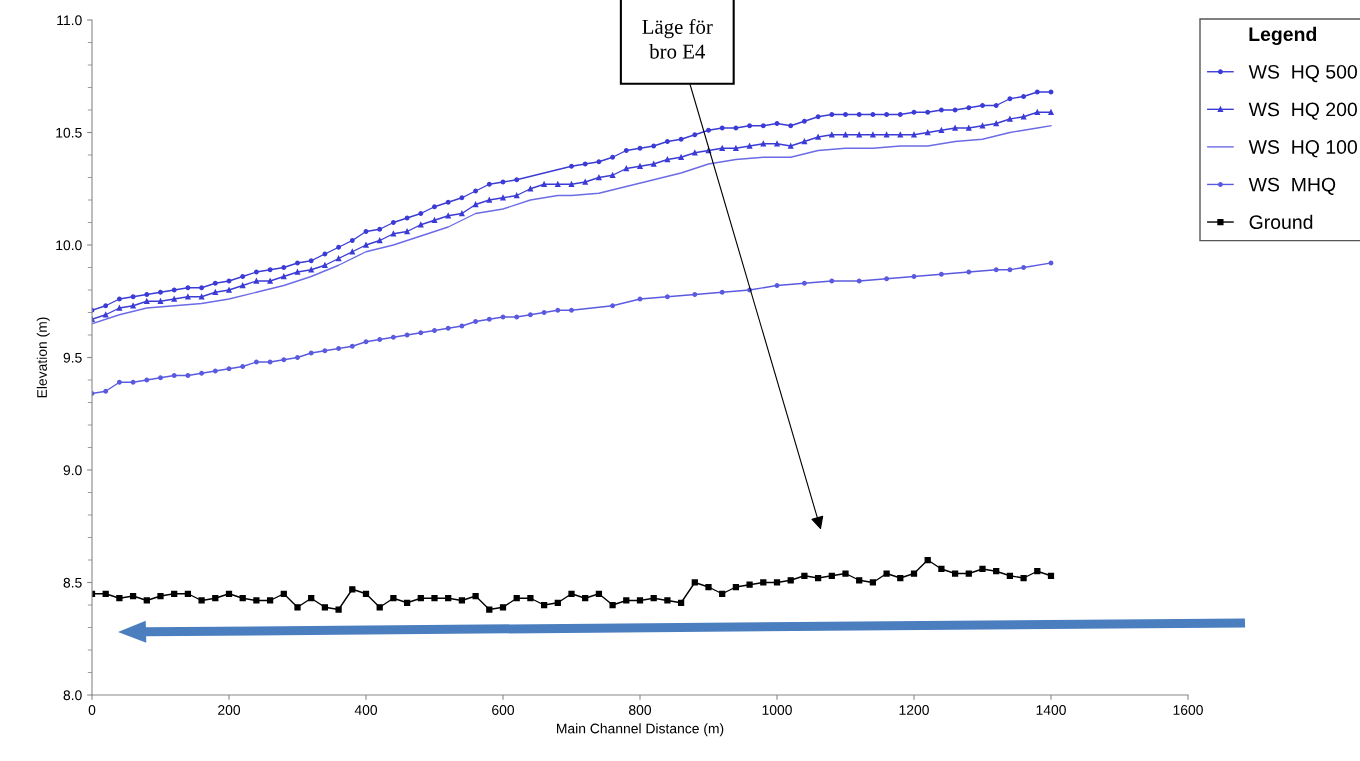  Describe the element at coordinates (366, 710) in the screenshot. I see `x-tick-label: 400` at that location.